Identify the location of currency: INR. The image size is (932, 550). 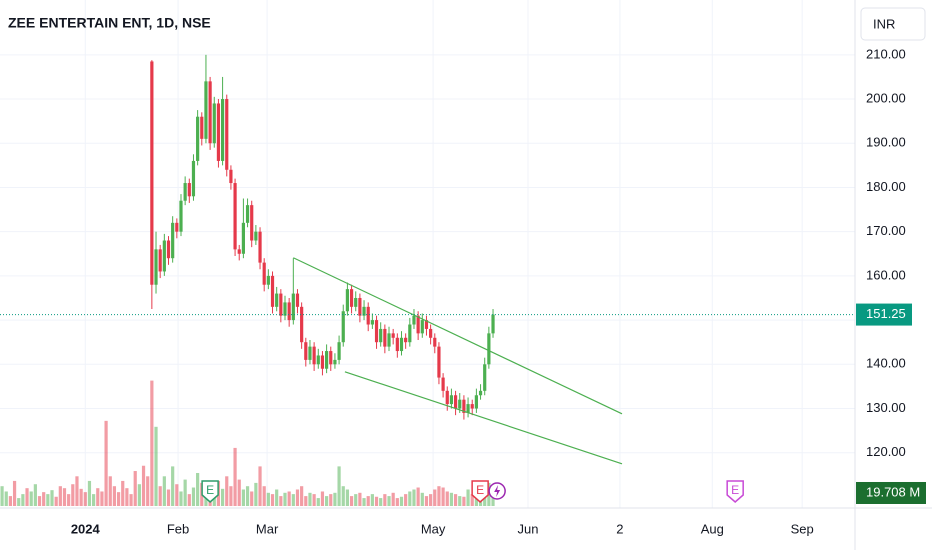
(884, 23).